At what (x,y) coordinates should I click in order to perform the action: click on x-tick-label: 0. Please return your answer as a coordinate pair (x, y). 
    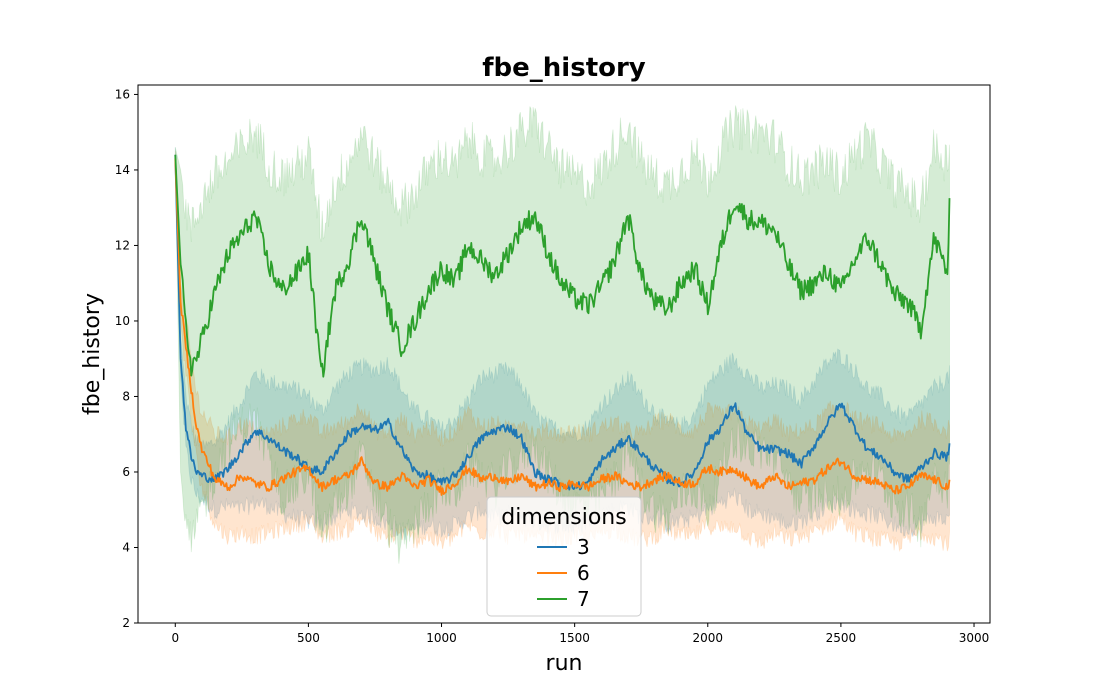
    Looking at the image, I should click on (175, 638).